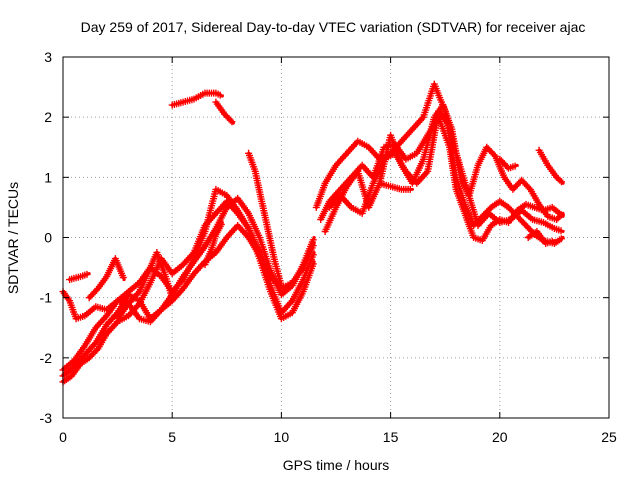 Image resolution: width=640 pixels, height=480 pixels. What do you see at coordinates (443, 168) in the screenshot?
I see `series-arc-n` at bounding box center [443, 168].